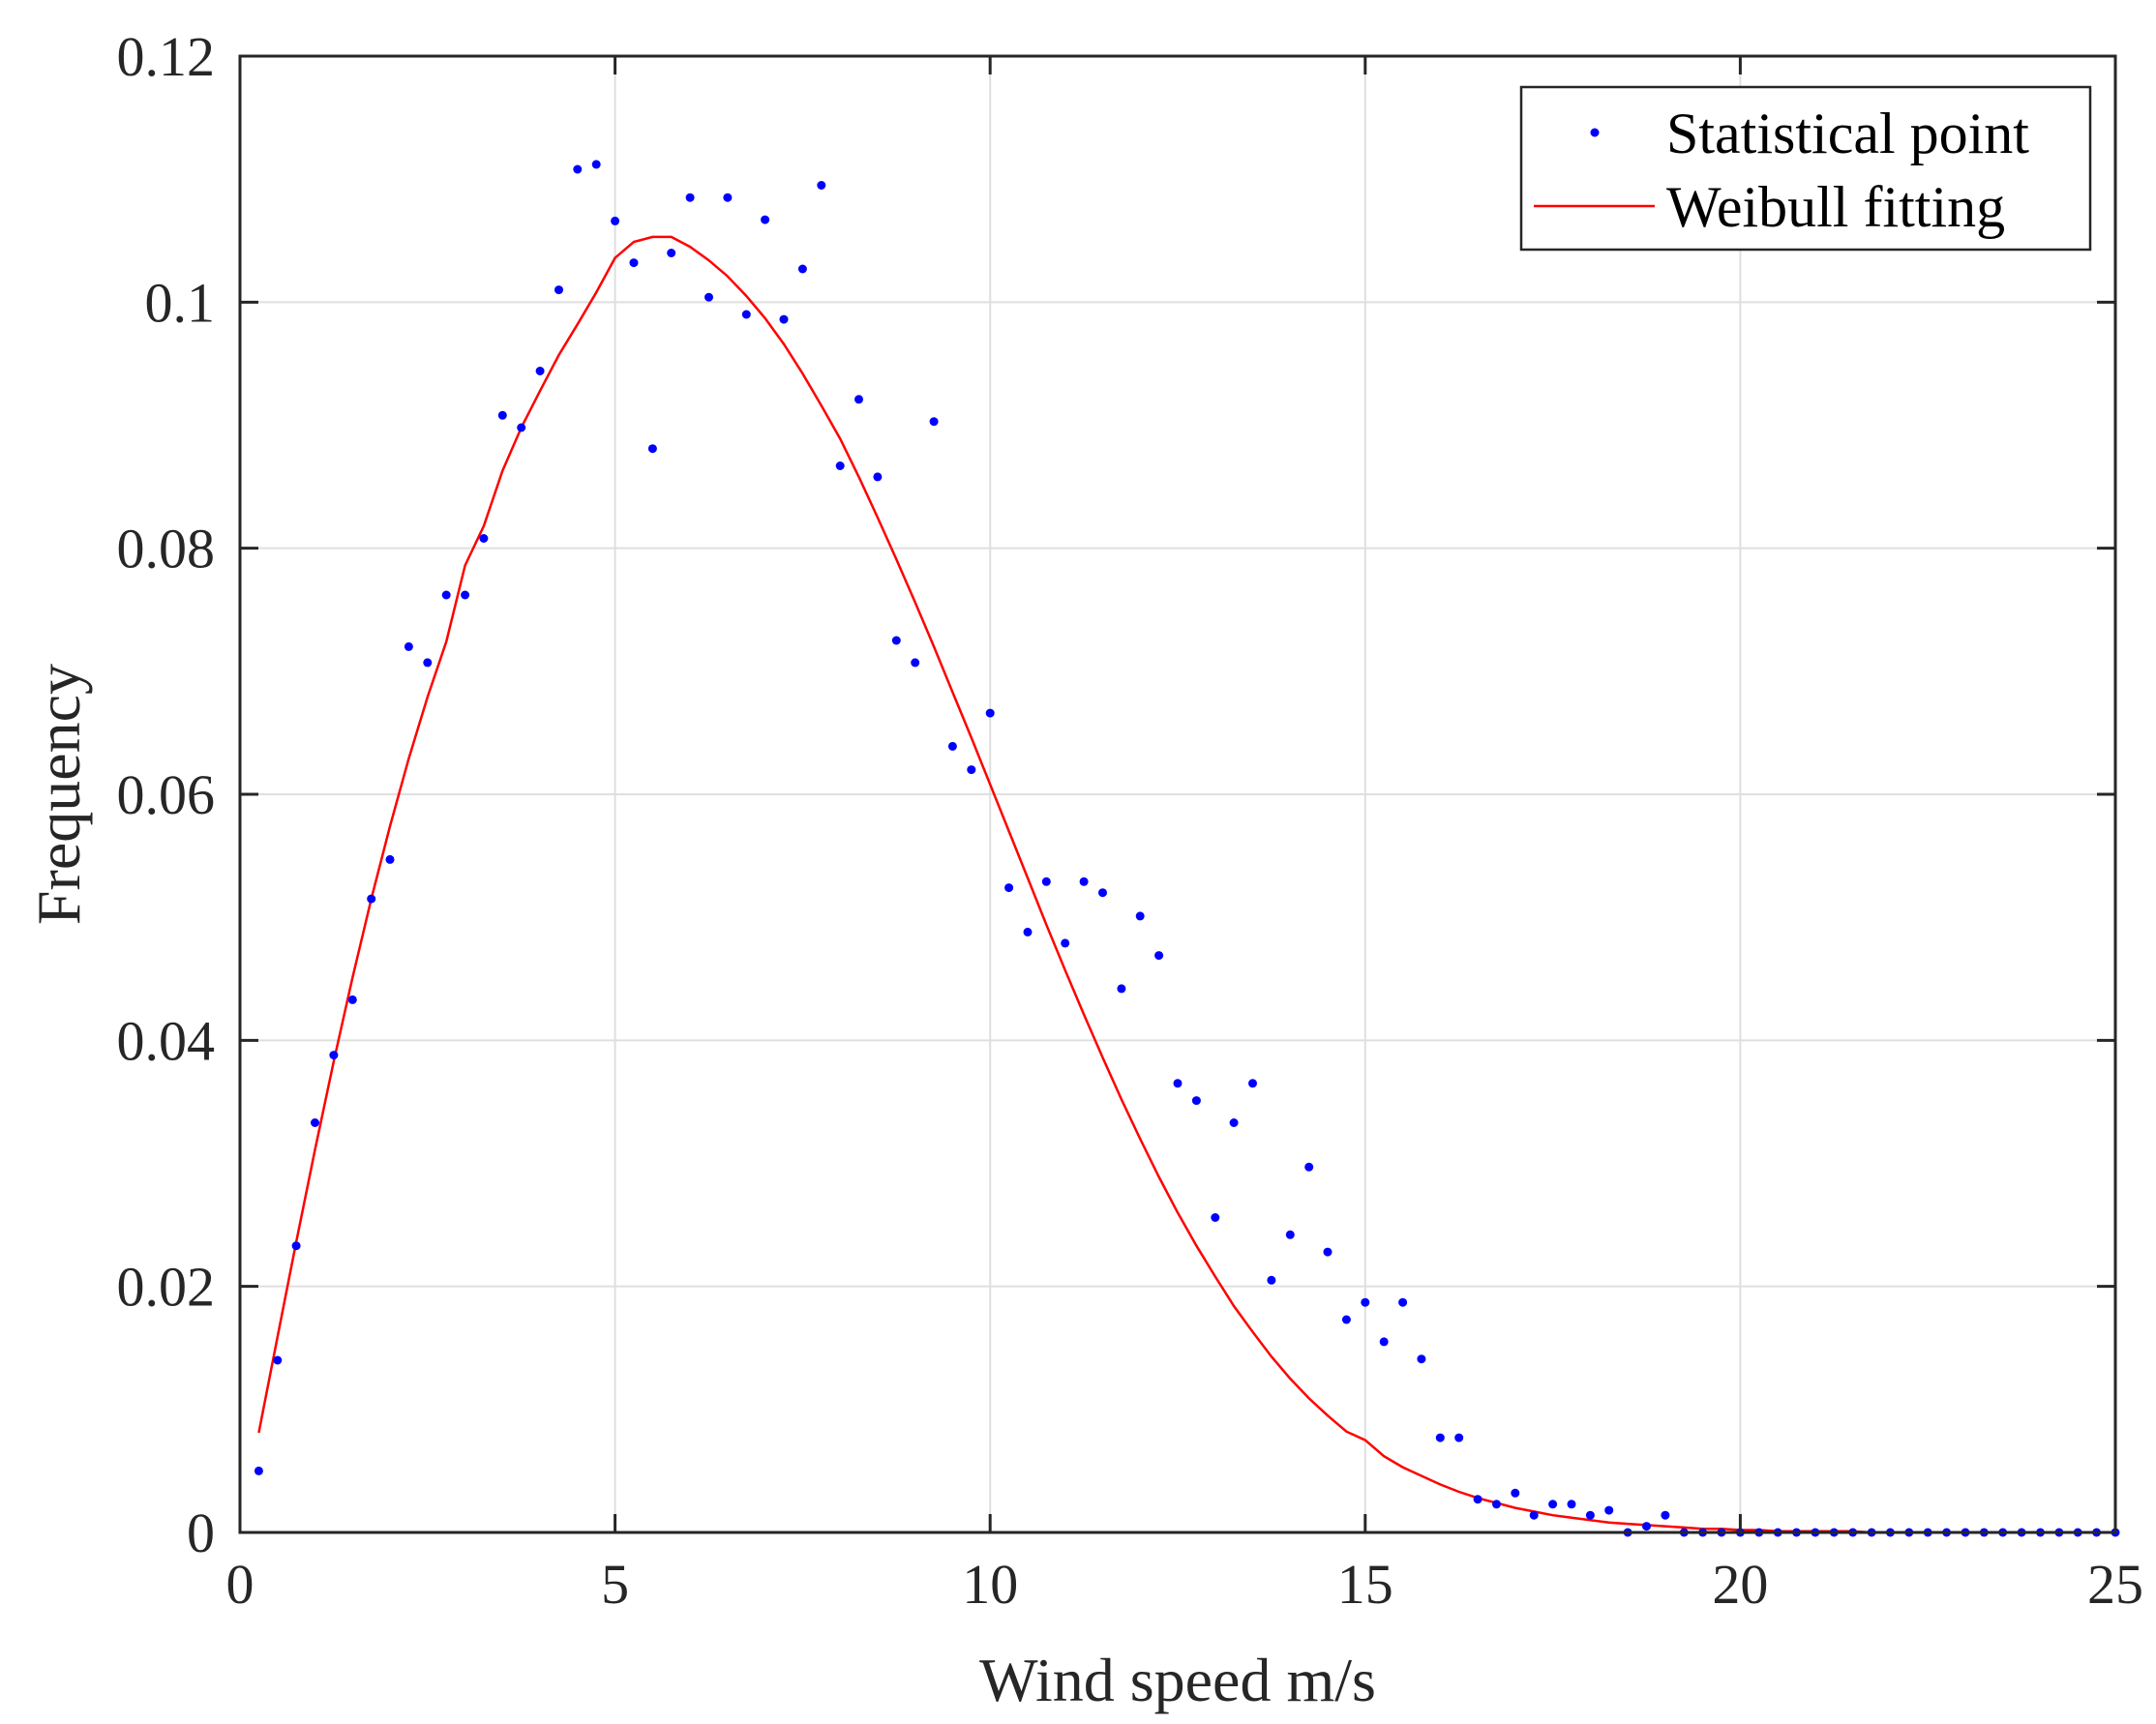 This screenshot has height=1724, width=2156. I want to click on legend-point-marker, so click(1595, 132).